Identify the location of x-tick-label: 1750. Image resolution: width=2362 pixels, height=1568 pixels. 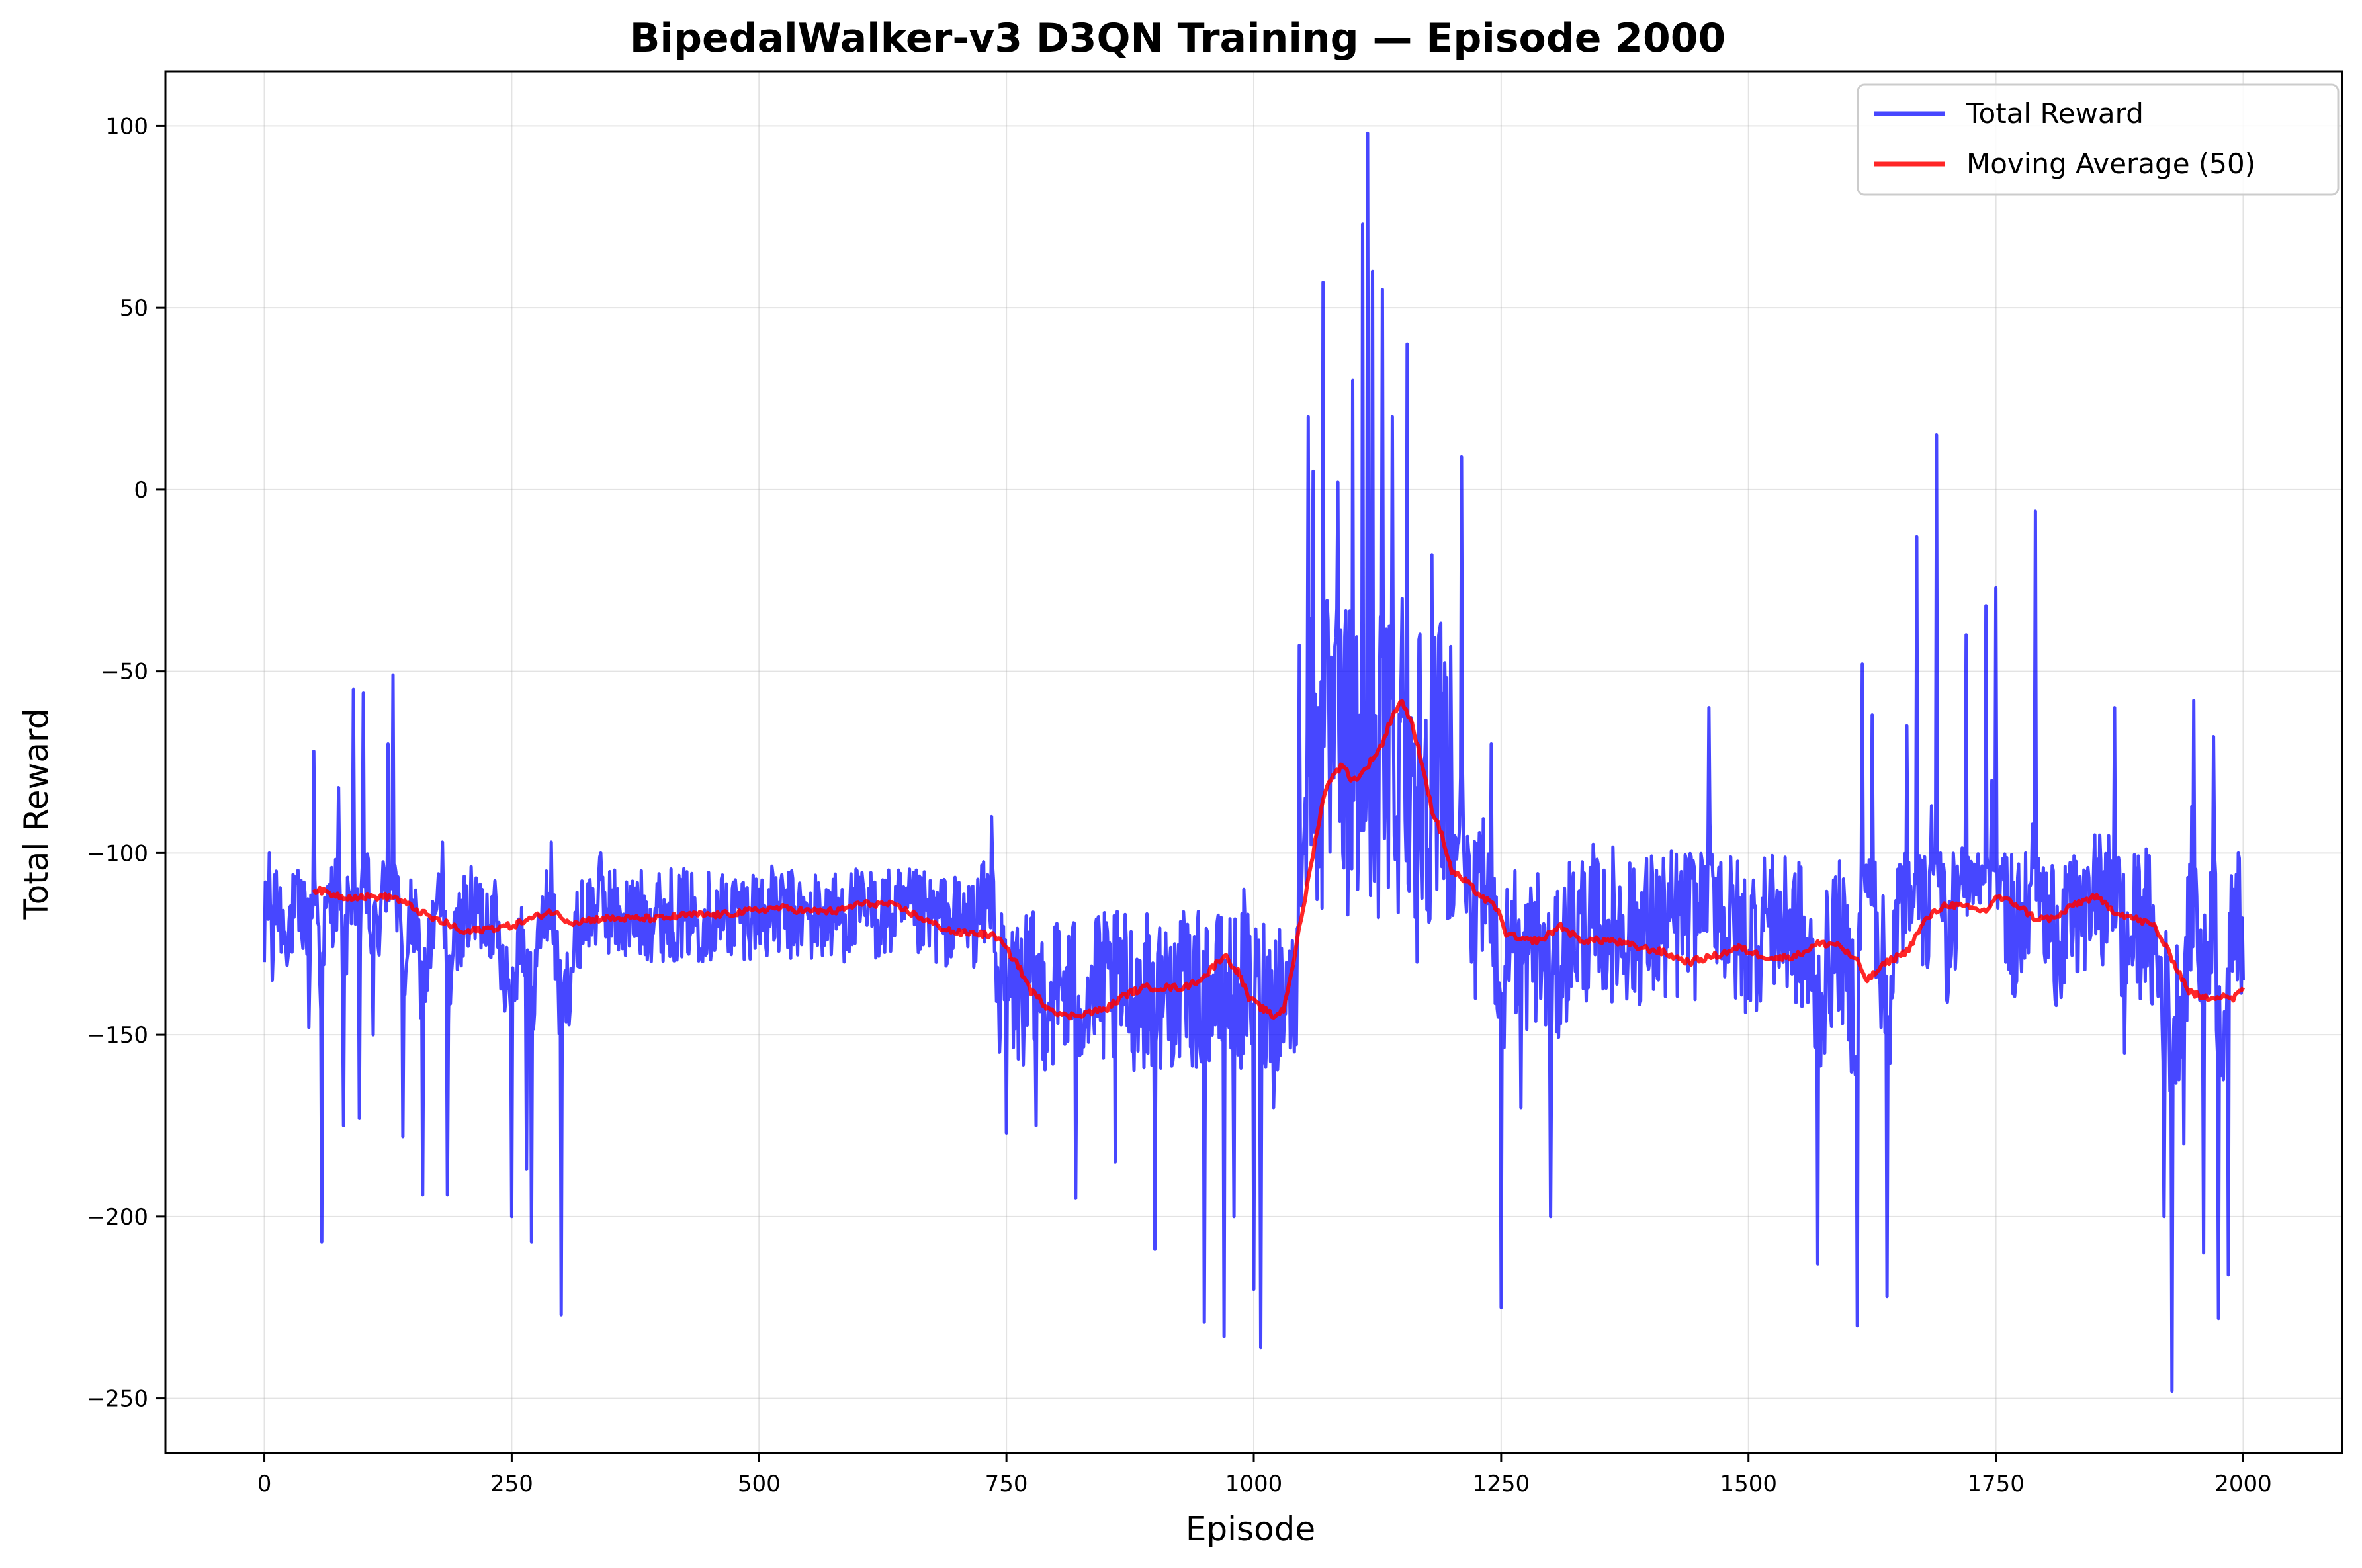
(1996, 1484).